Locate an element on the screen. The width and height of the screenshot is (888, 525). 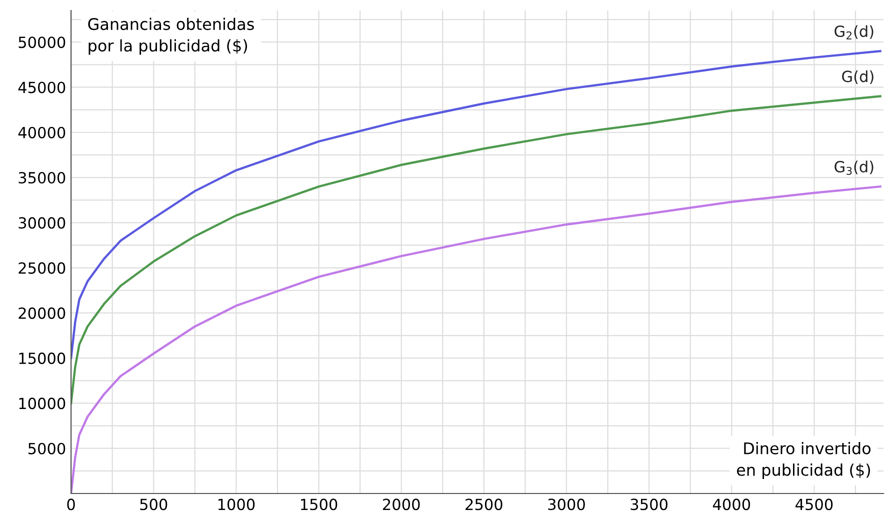
y-tick-label: 10000 is located at coordinates (42, 404).